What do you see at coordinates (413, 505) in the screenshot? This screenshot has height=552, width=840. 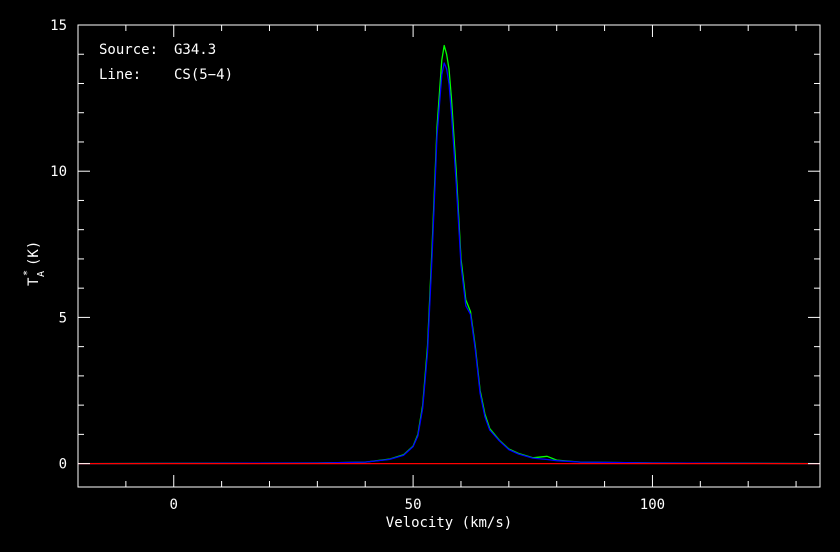 I see `x-tick-label: 50` at bounding box center [413, 505].